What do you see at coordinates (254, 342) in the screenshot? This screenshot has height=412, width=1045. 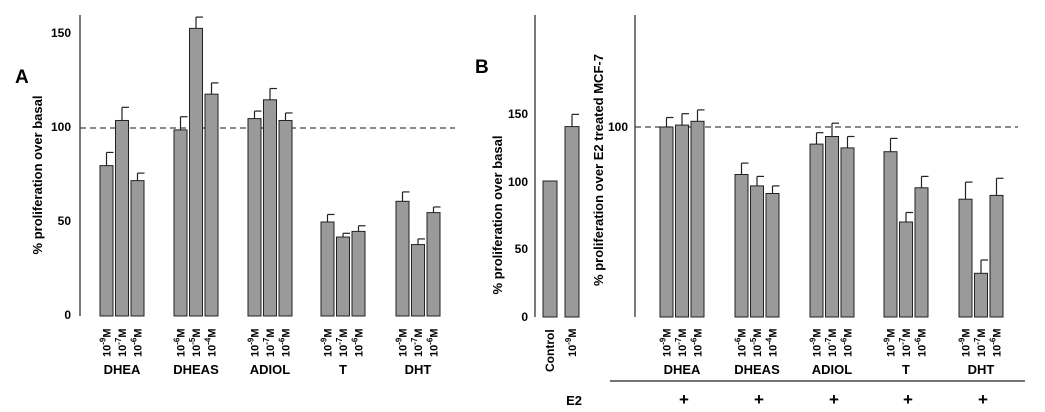 I see `dose-label-a-adiol-1: 10-9M` at bounding box center [254, 342].